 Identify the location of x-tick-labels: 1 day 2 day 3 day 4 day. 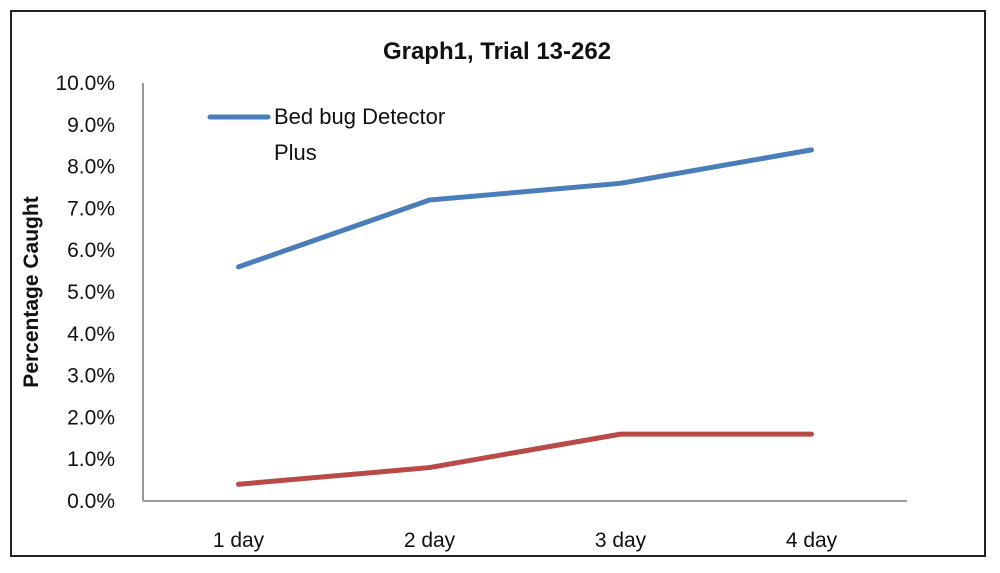
(525, 540).